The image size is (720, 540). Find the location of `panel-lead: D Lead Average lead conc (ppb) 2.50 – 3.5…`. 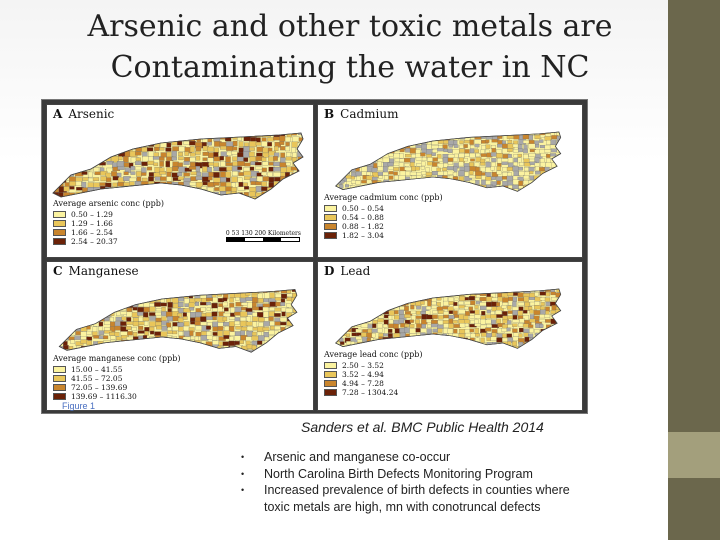

panel-lead: D Lead Average lead conc (ppb) 2.50 – 3.5… is located at coordinates (450, 336).